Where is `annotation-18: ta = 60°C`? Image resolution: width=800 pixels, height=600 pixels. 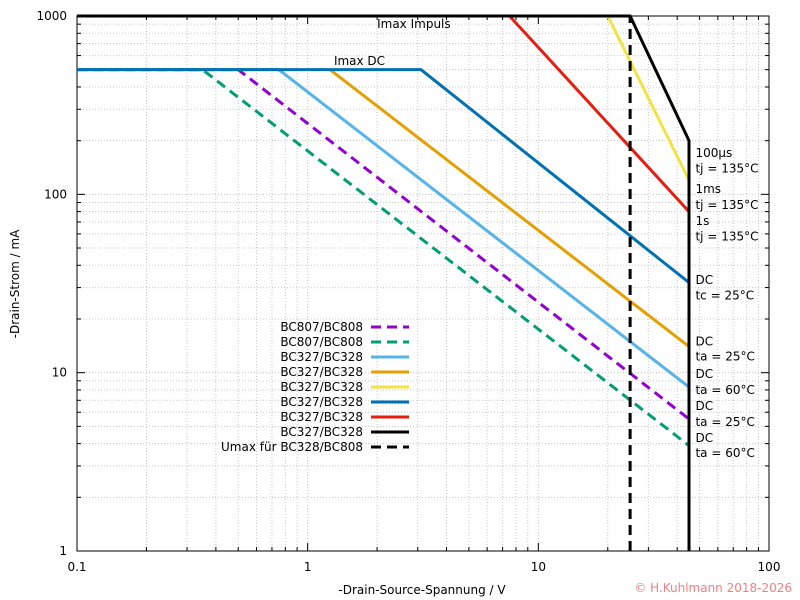 annotation-18: ta = 60°C is located at coordinates (724, 453).